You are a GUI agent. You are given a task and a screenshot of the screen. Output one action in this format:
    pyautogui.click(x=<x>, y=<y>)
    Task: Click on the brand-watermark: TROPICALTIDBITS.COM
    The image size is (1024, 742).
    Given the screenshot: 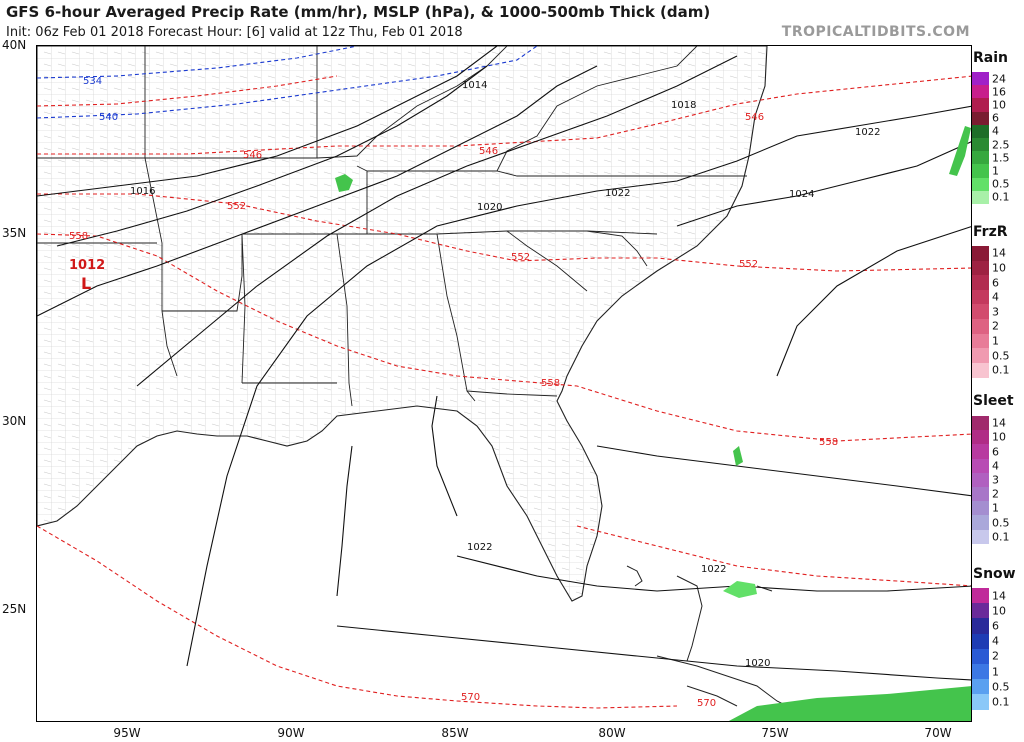 What is the action you would take?
    pyautogui.click(x=875, y=32)
    